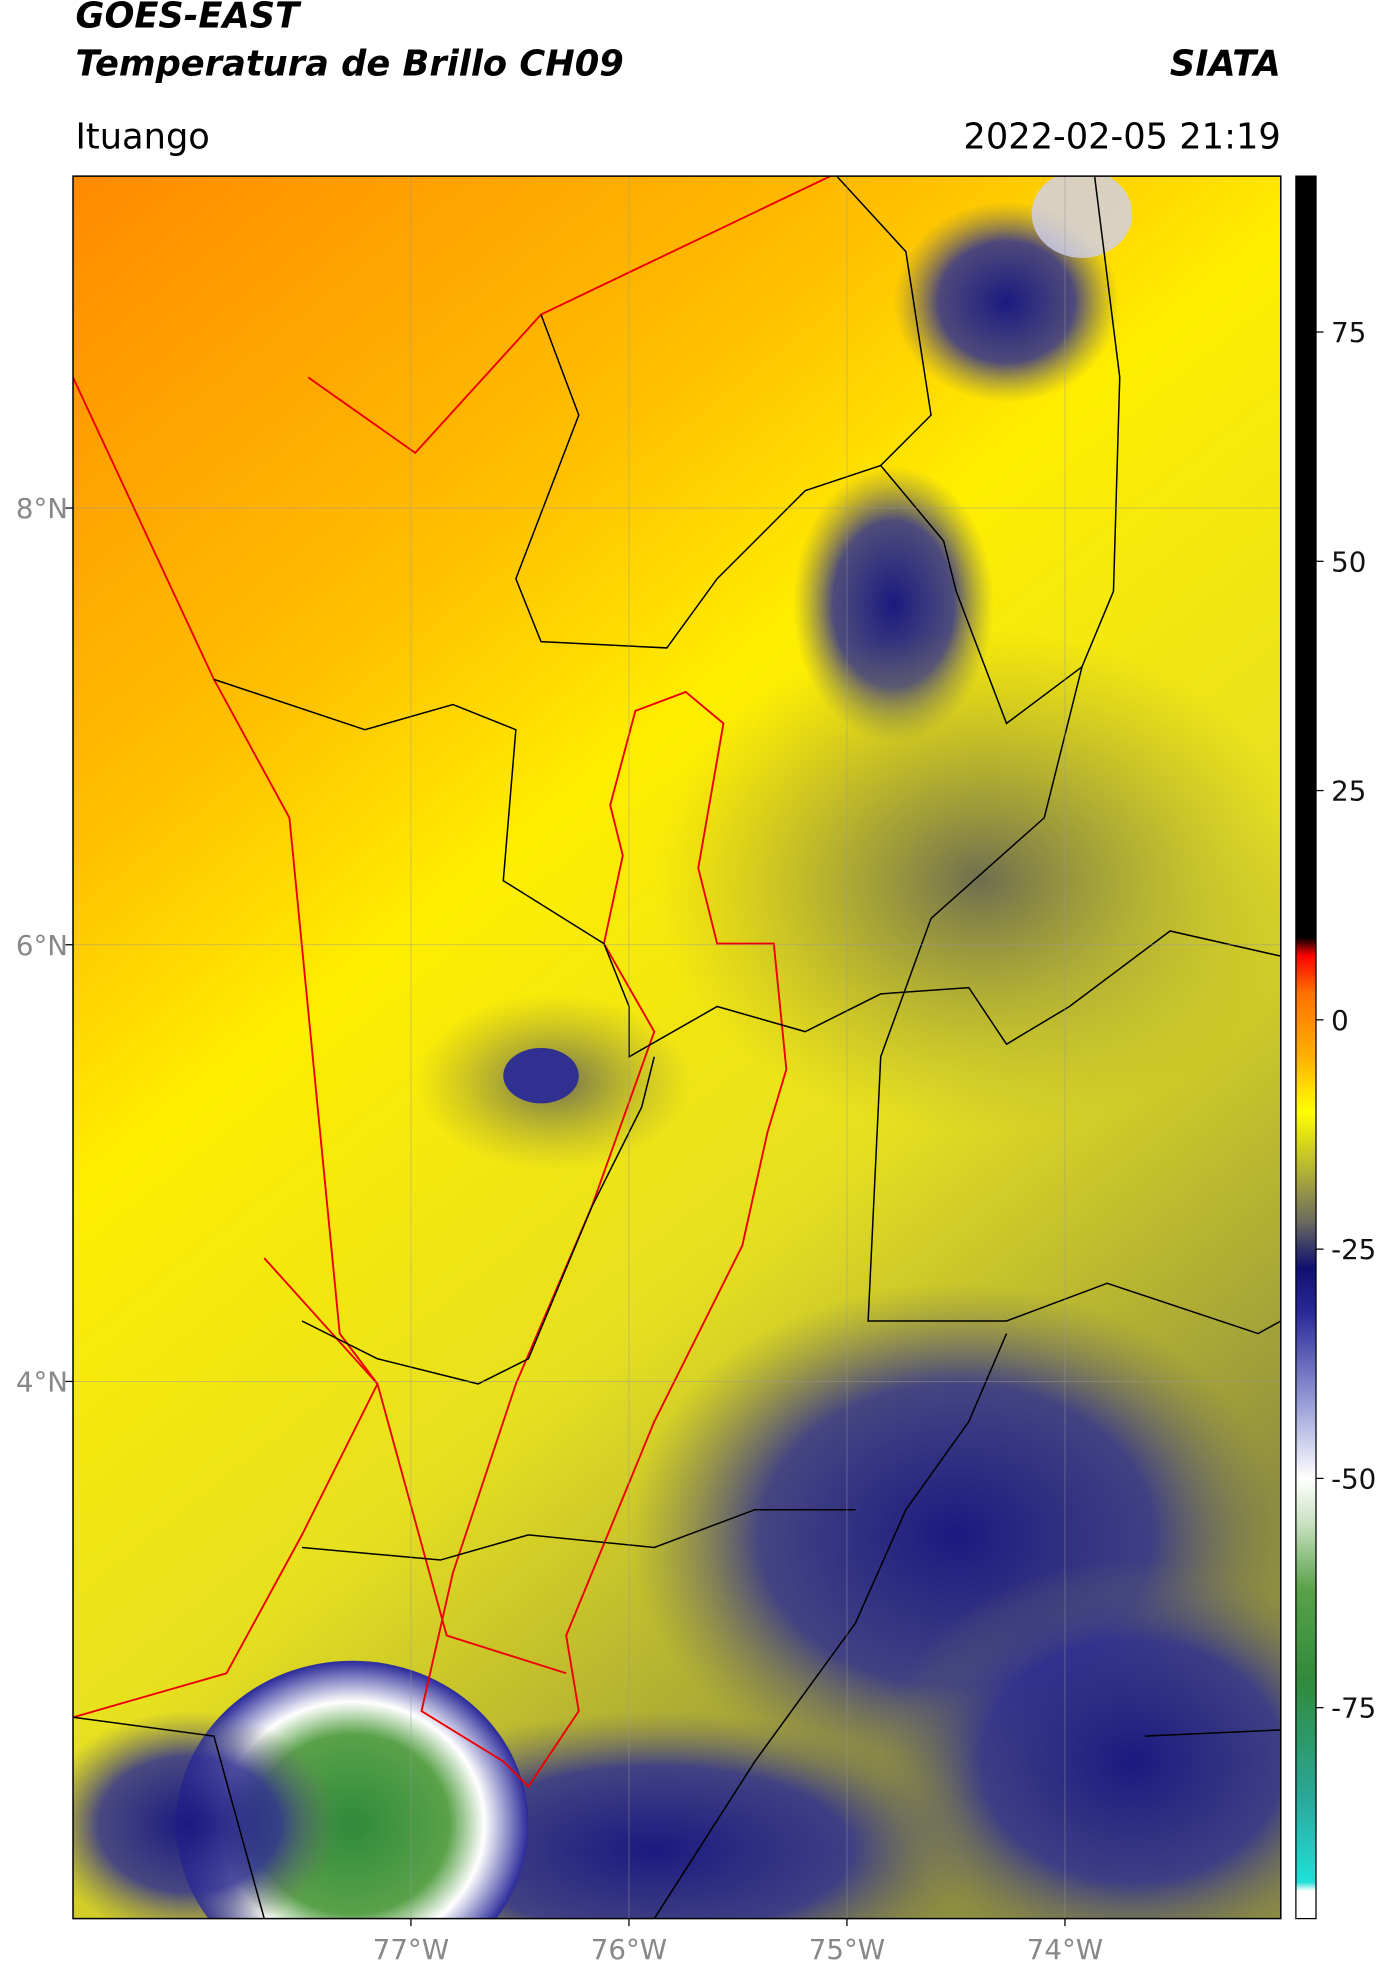 The height and width of the screenshot is (1981, 1384). I want to click on region: Ituango, so click(143, 136).